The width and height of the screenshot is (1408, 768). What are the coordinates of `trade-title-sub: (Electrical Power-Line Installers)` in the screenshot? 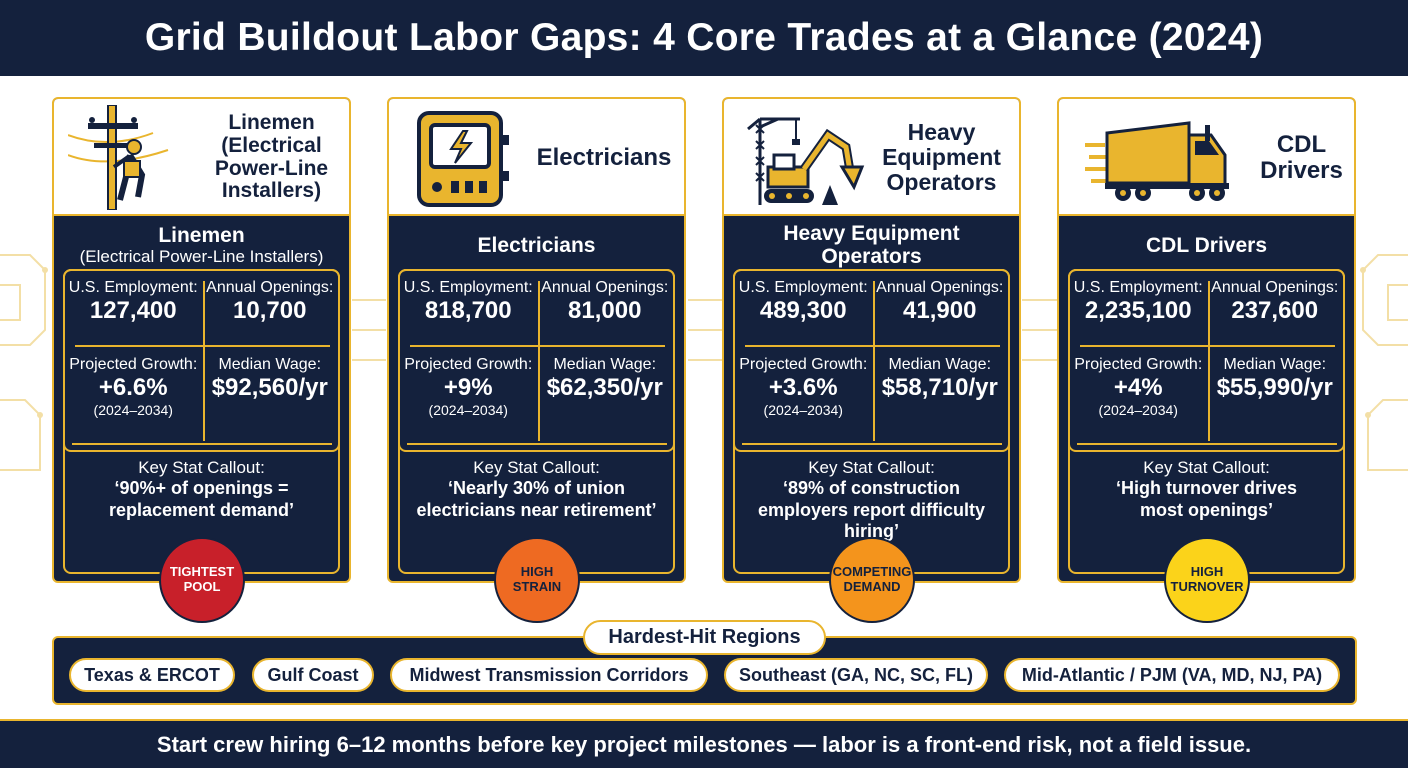 It's located at (201, 257).